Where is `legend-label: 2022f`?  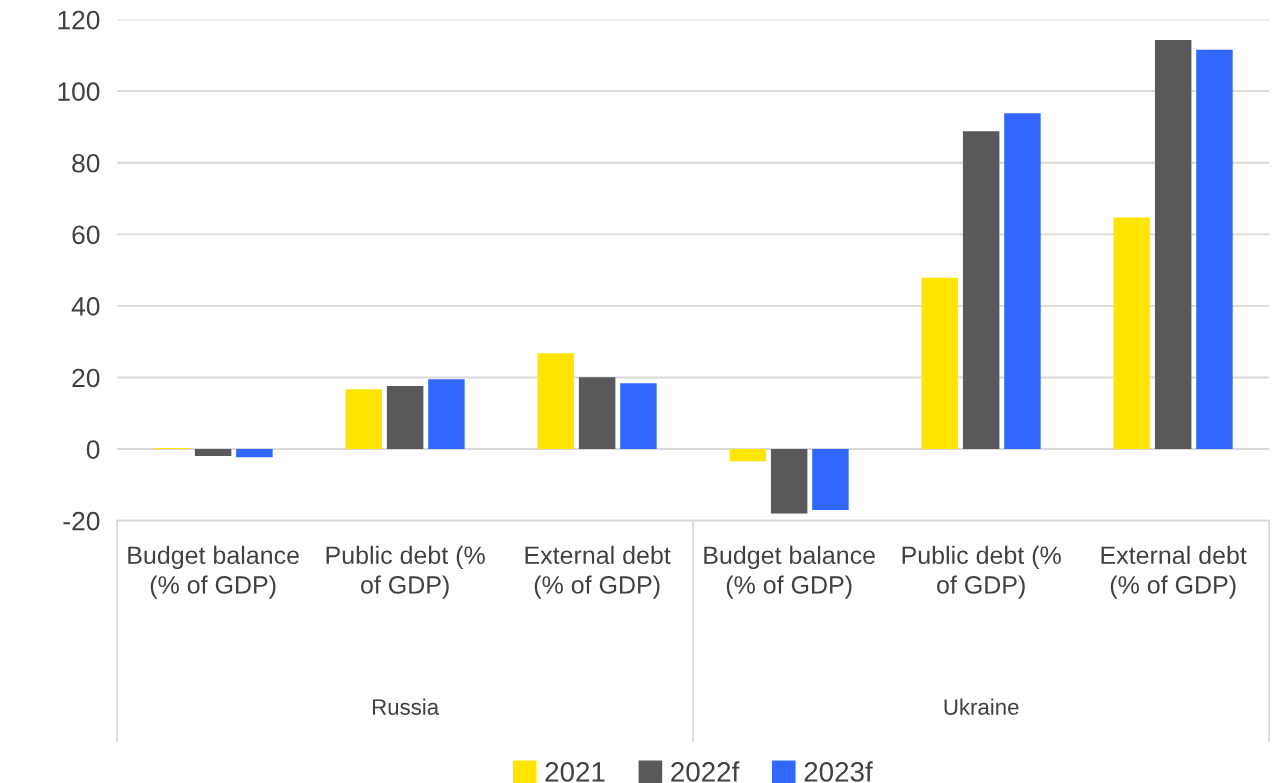
legend-label: 2022f is located at coordinates (705, 771).